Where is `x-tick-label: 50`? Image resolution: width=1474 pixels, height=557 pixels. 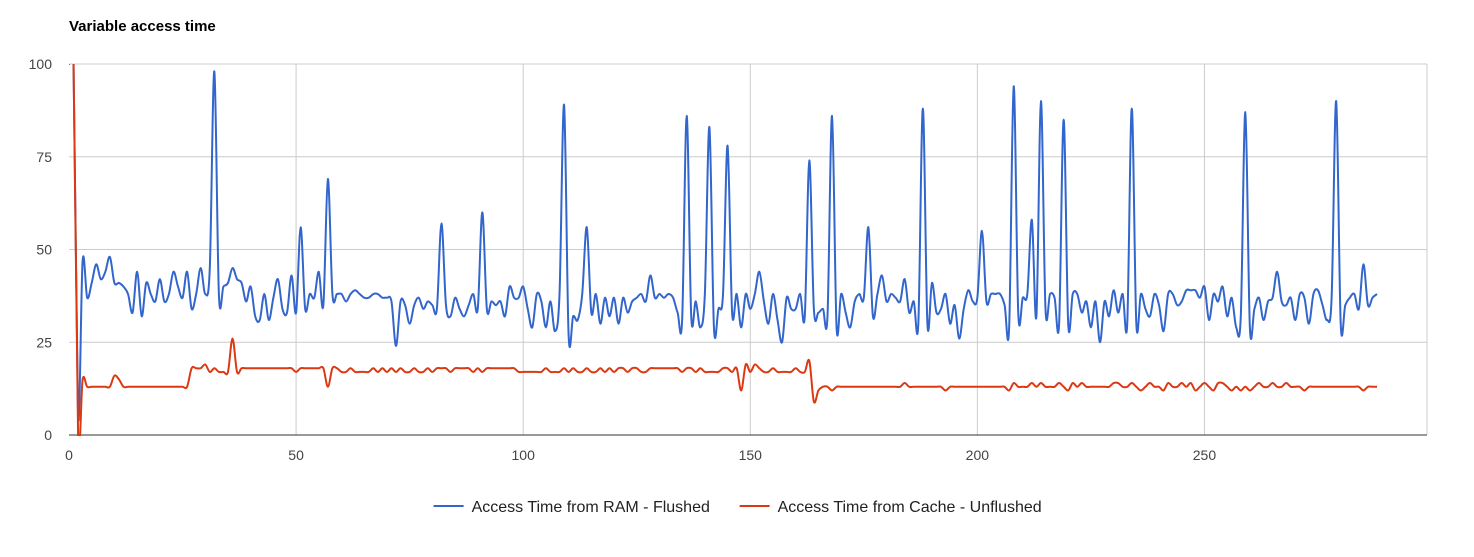
x-tick-label: 50 is located at coordinates (296, 455).